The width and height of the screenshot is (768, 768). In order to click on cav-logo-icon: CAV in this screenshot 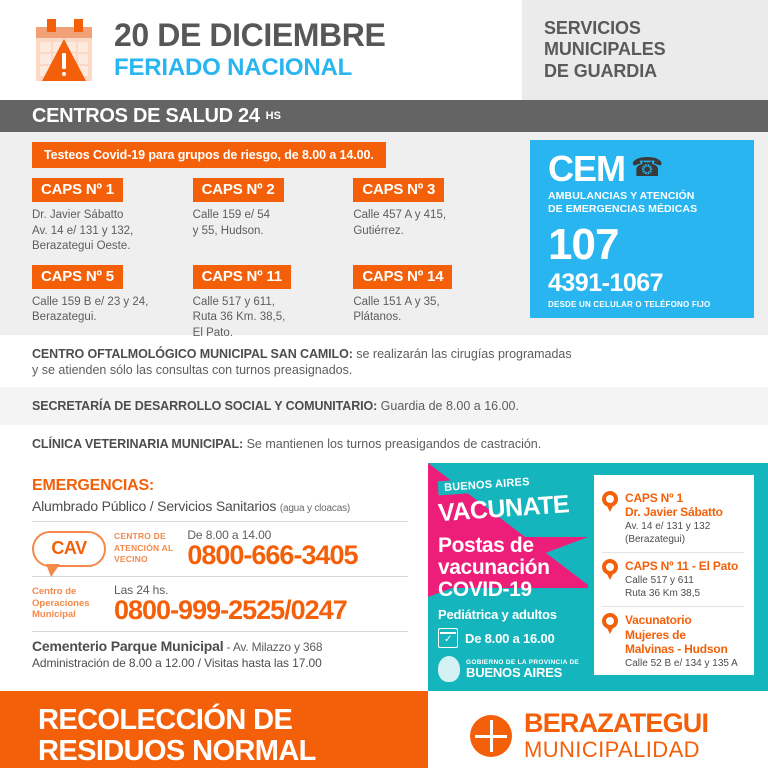, I will do `click(69, 553)`.